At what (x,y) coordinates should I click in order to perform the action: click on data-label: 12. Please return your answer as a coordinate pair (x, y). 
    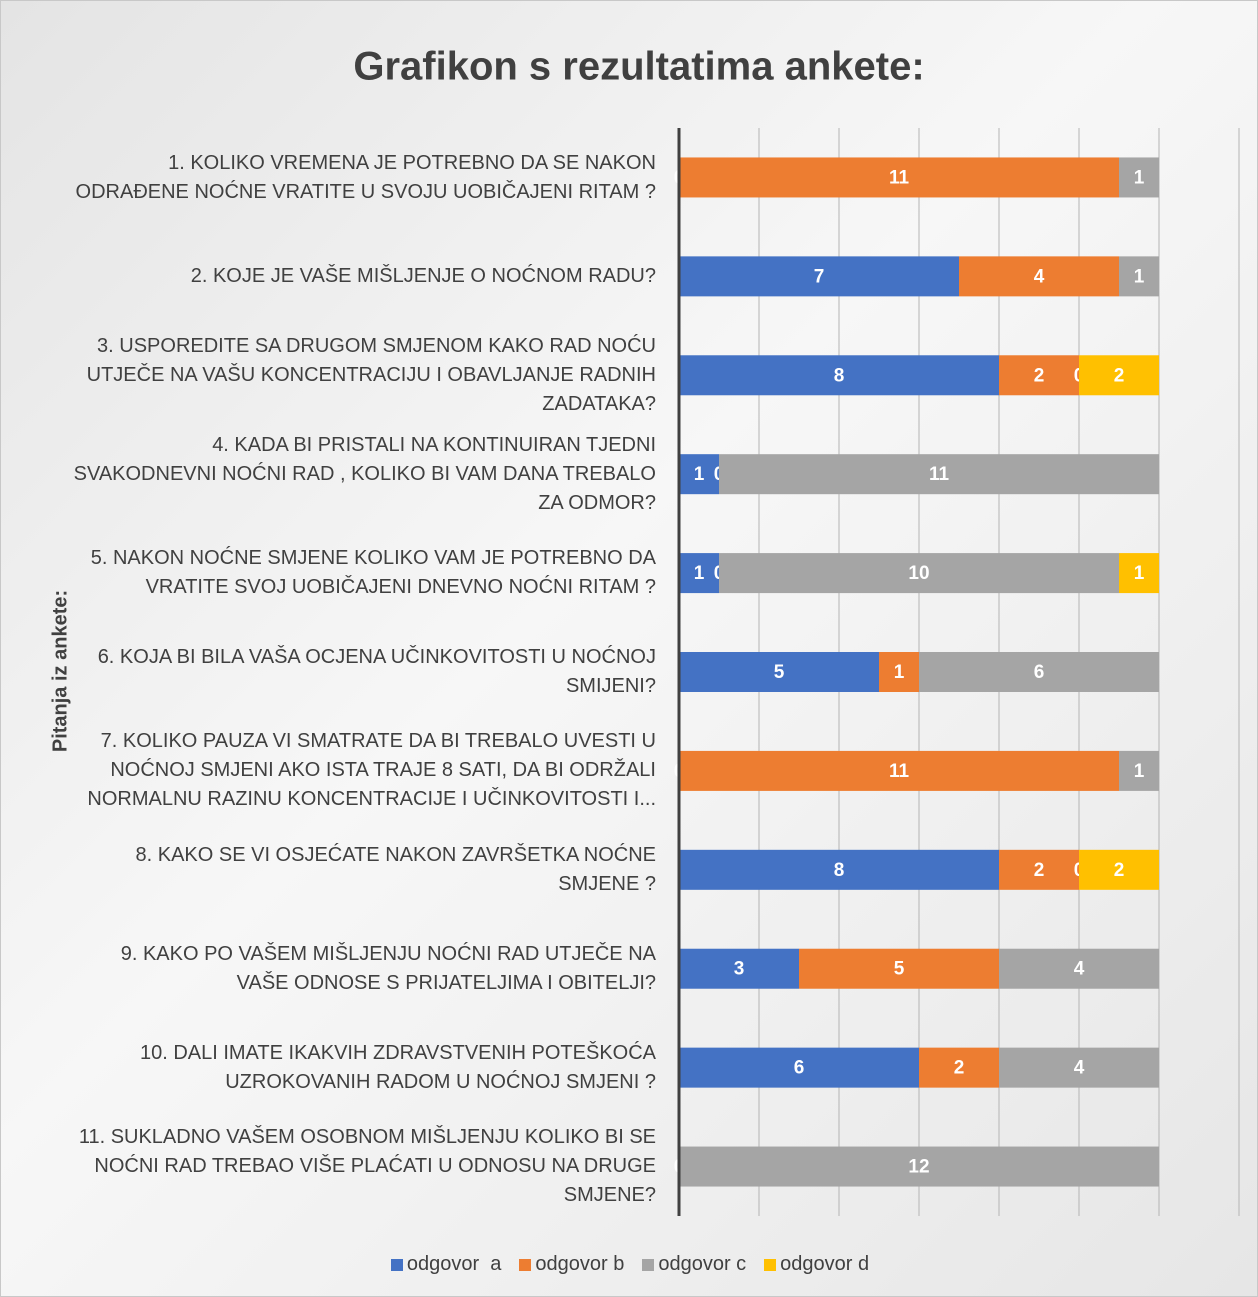
    Looking at the image, I should click on (918, 1167).